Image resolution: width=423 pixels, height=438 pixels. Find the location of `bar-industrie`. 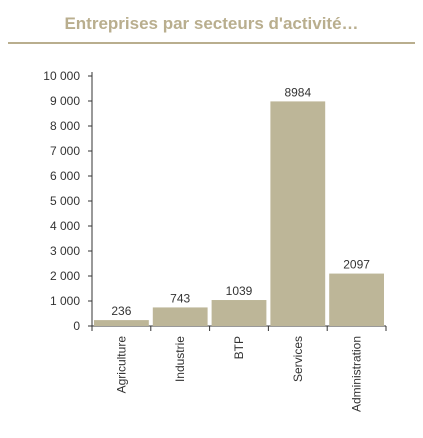

bar-industrie is located at coordinates (180, 316).